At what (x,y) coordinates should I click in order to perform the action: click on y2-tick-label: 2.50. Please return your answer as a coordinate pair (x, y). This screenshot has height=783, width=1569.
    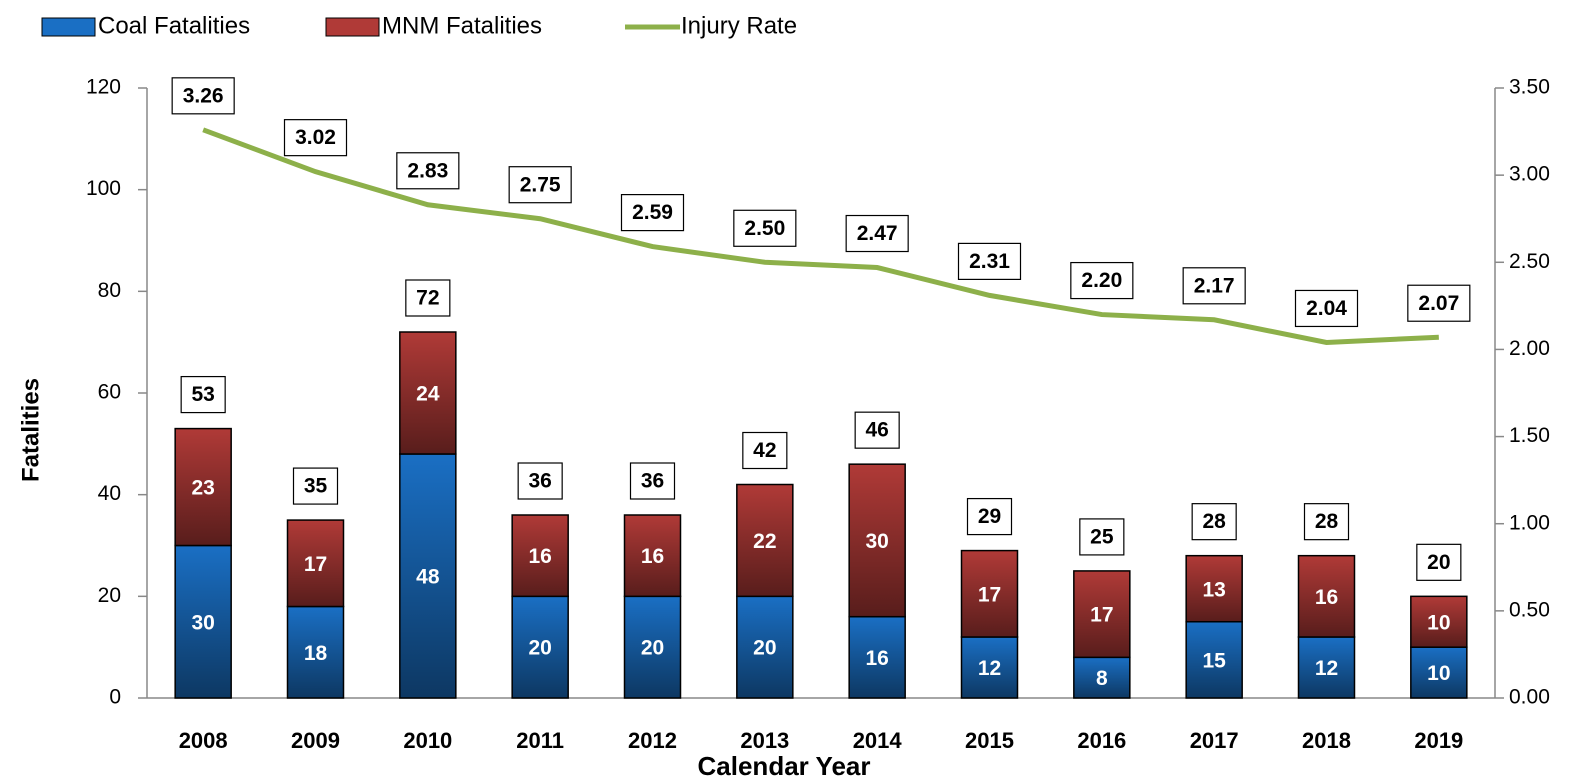
    Looking at the image, I should click on (1529, 261).